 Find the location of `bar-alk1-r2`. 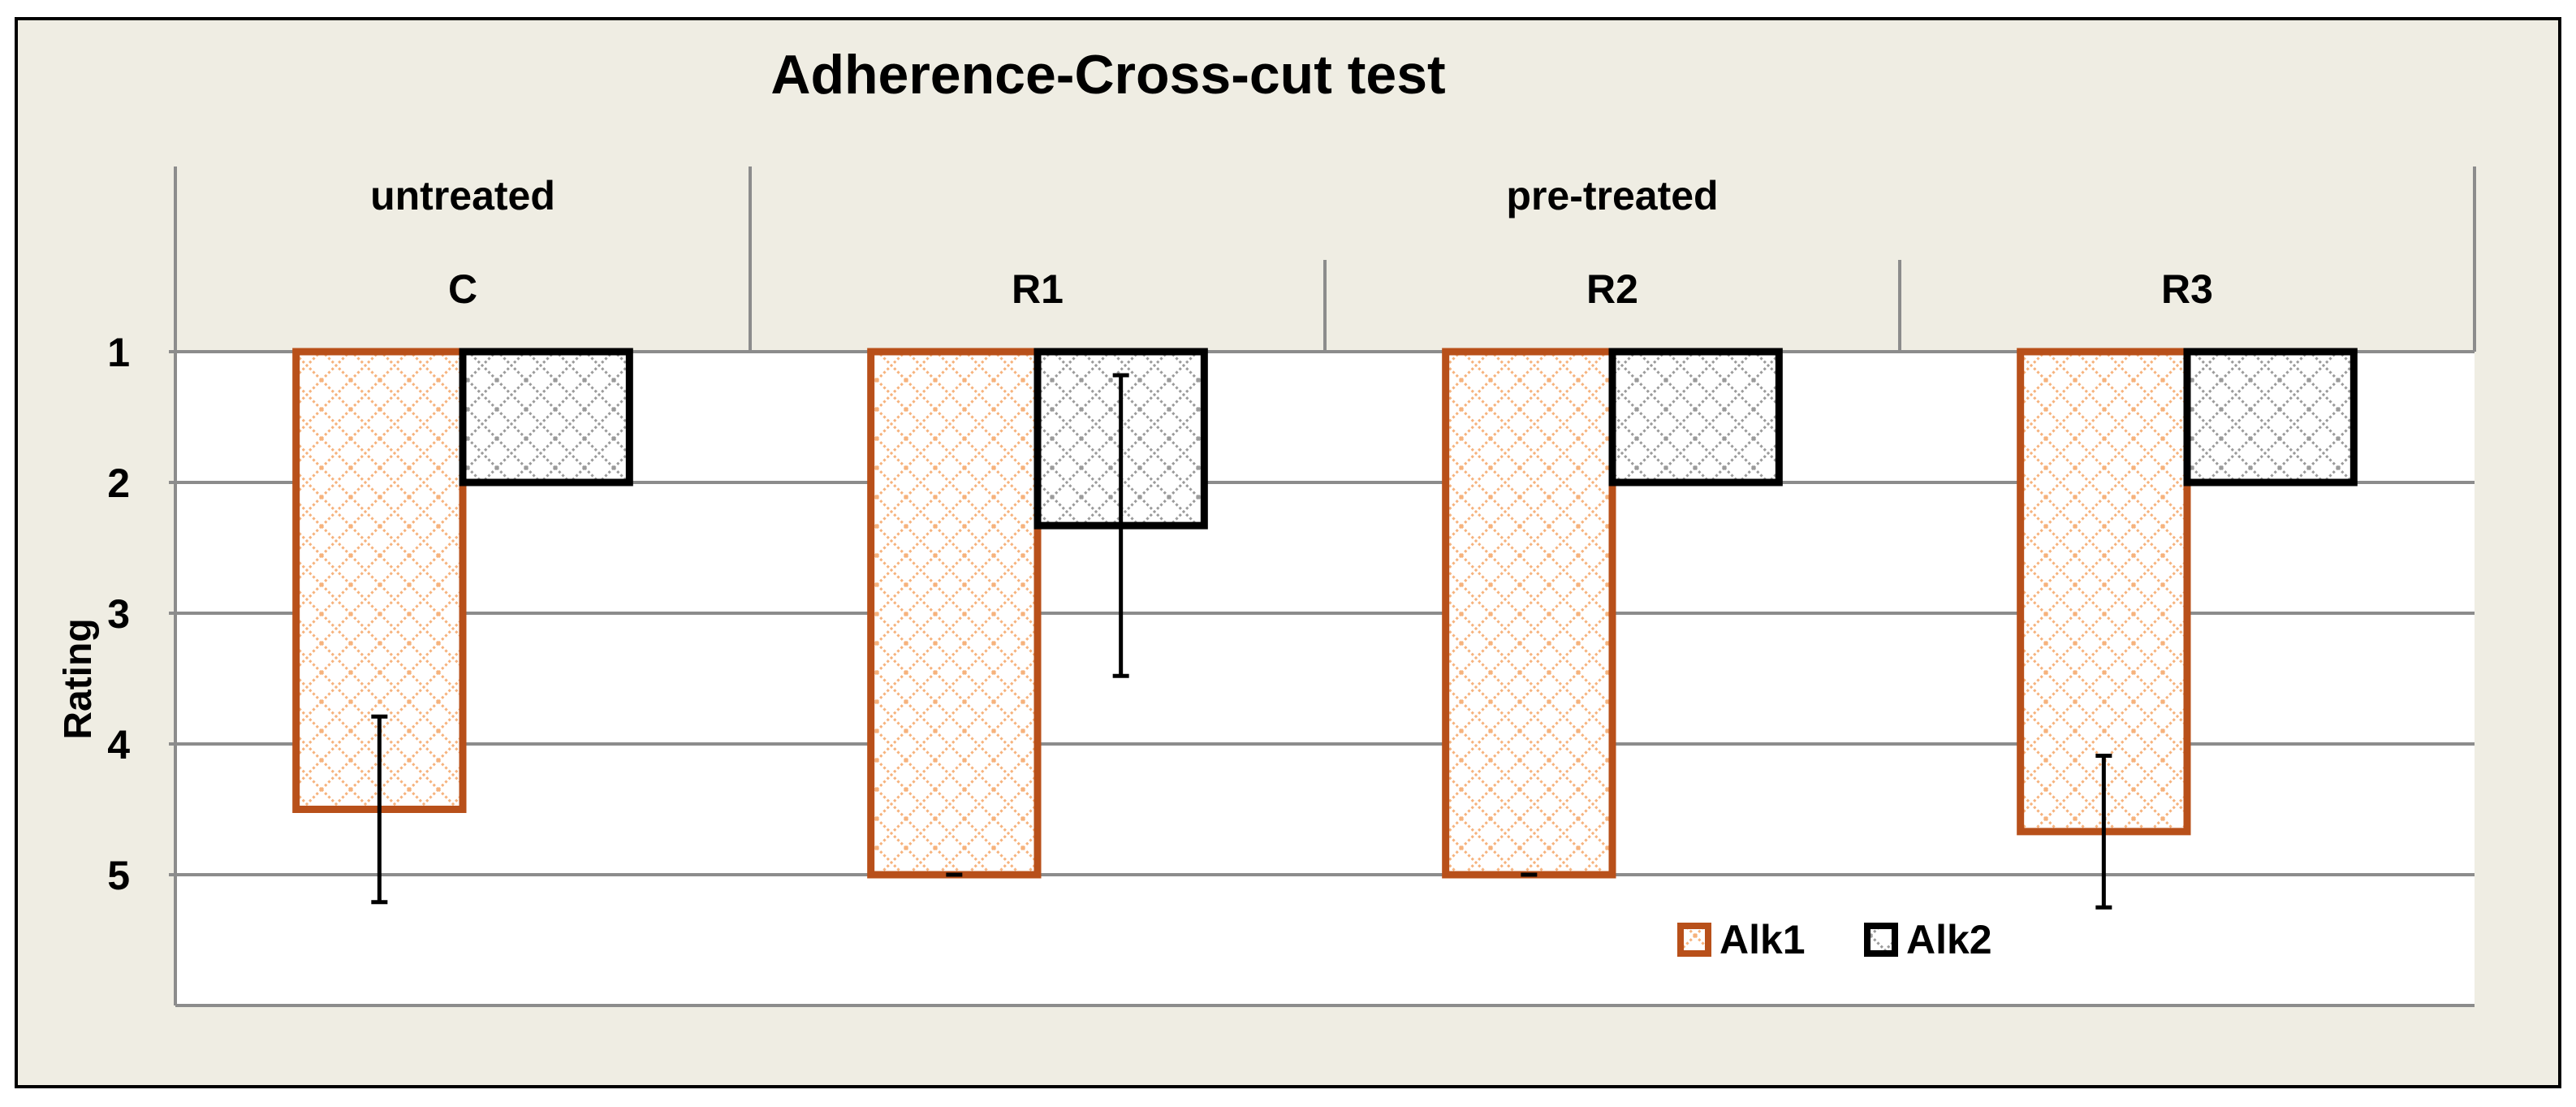

bar-alk1-r2 is located at coordinates (1529, 613).